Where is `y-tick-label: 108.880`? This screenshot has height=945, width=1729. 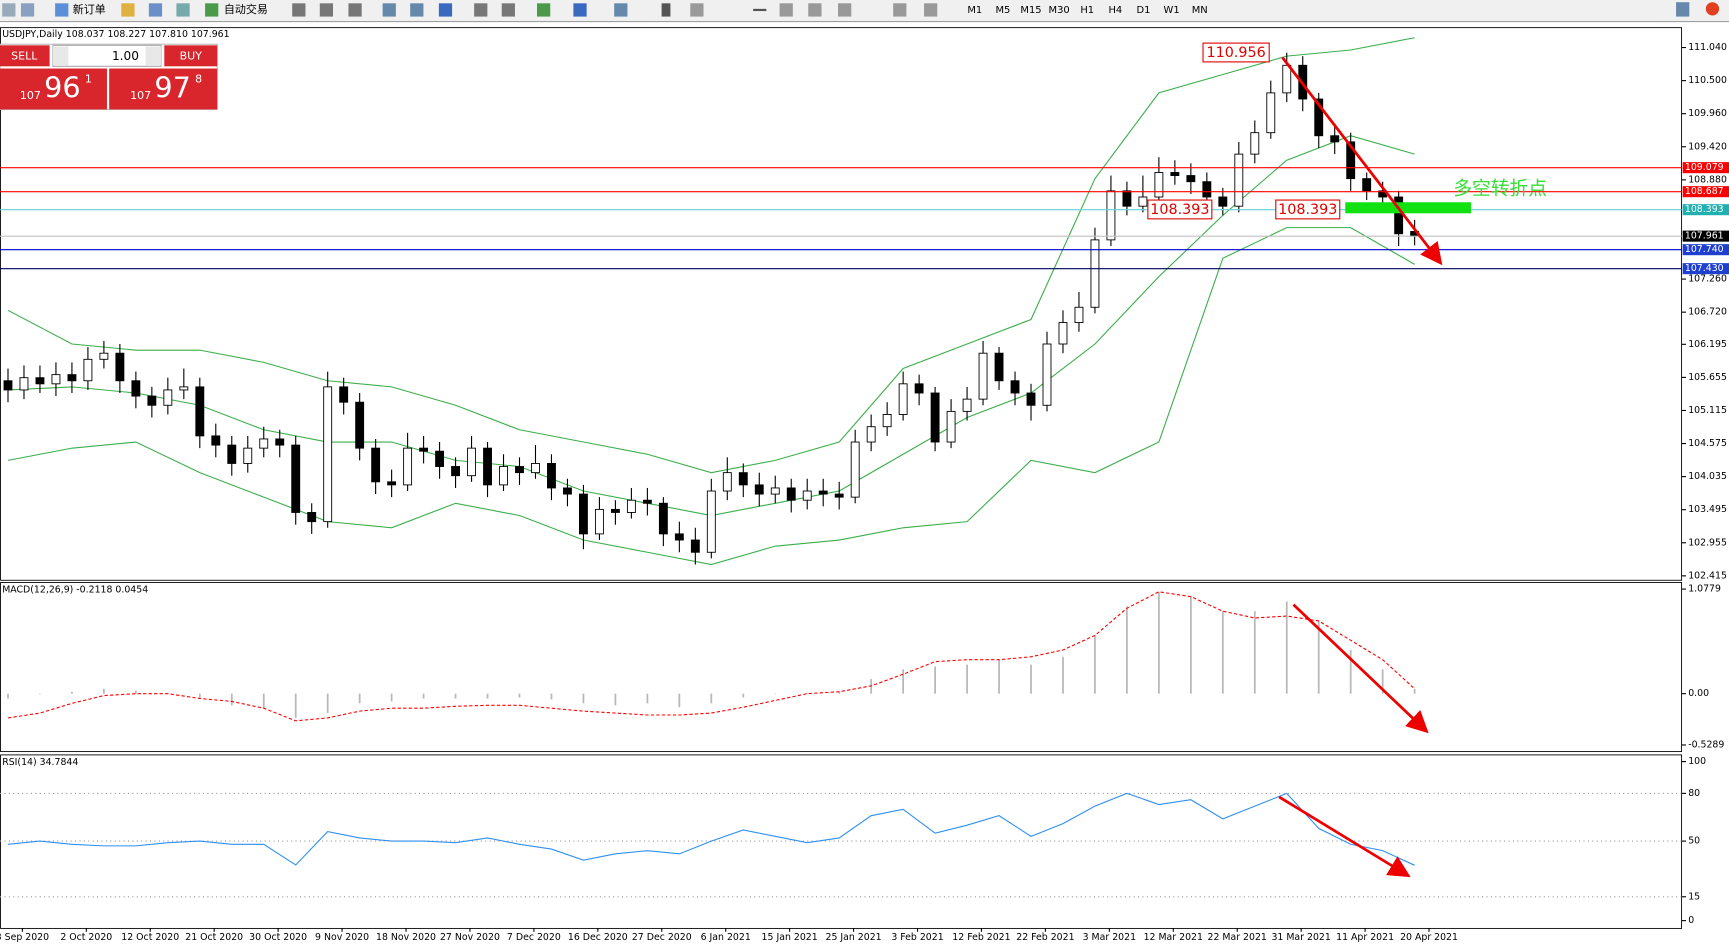
y-tick-label: 108.880 is located at coordinates (1707, 179).